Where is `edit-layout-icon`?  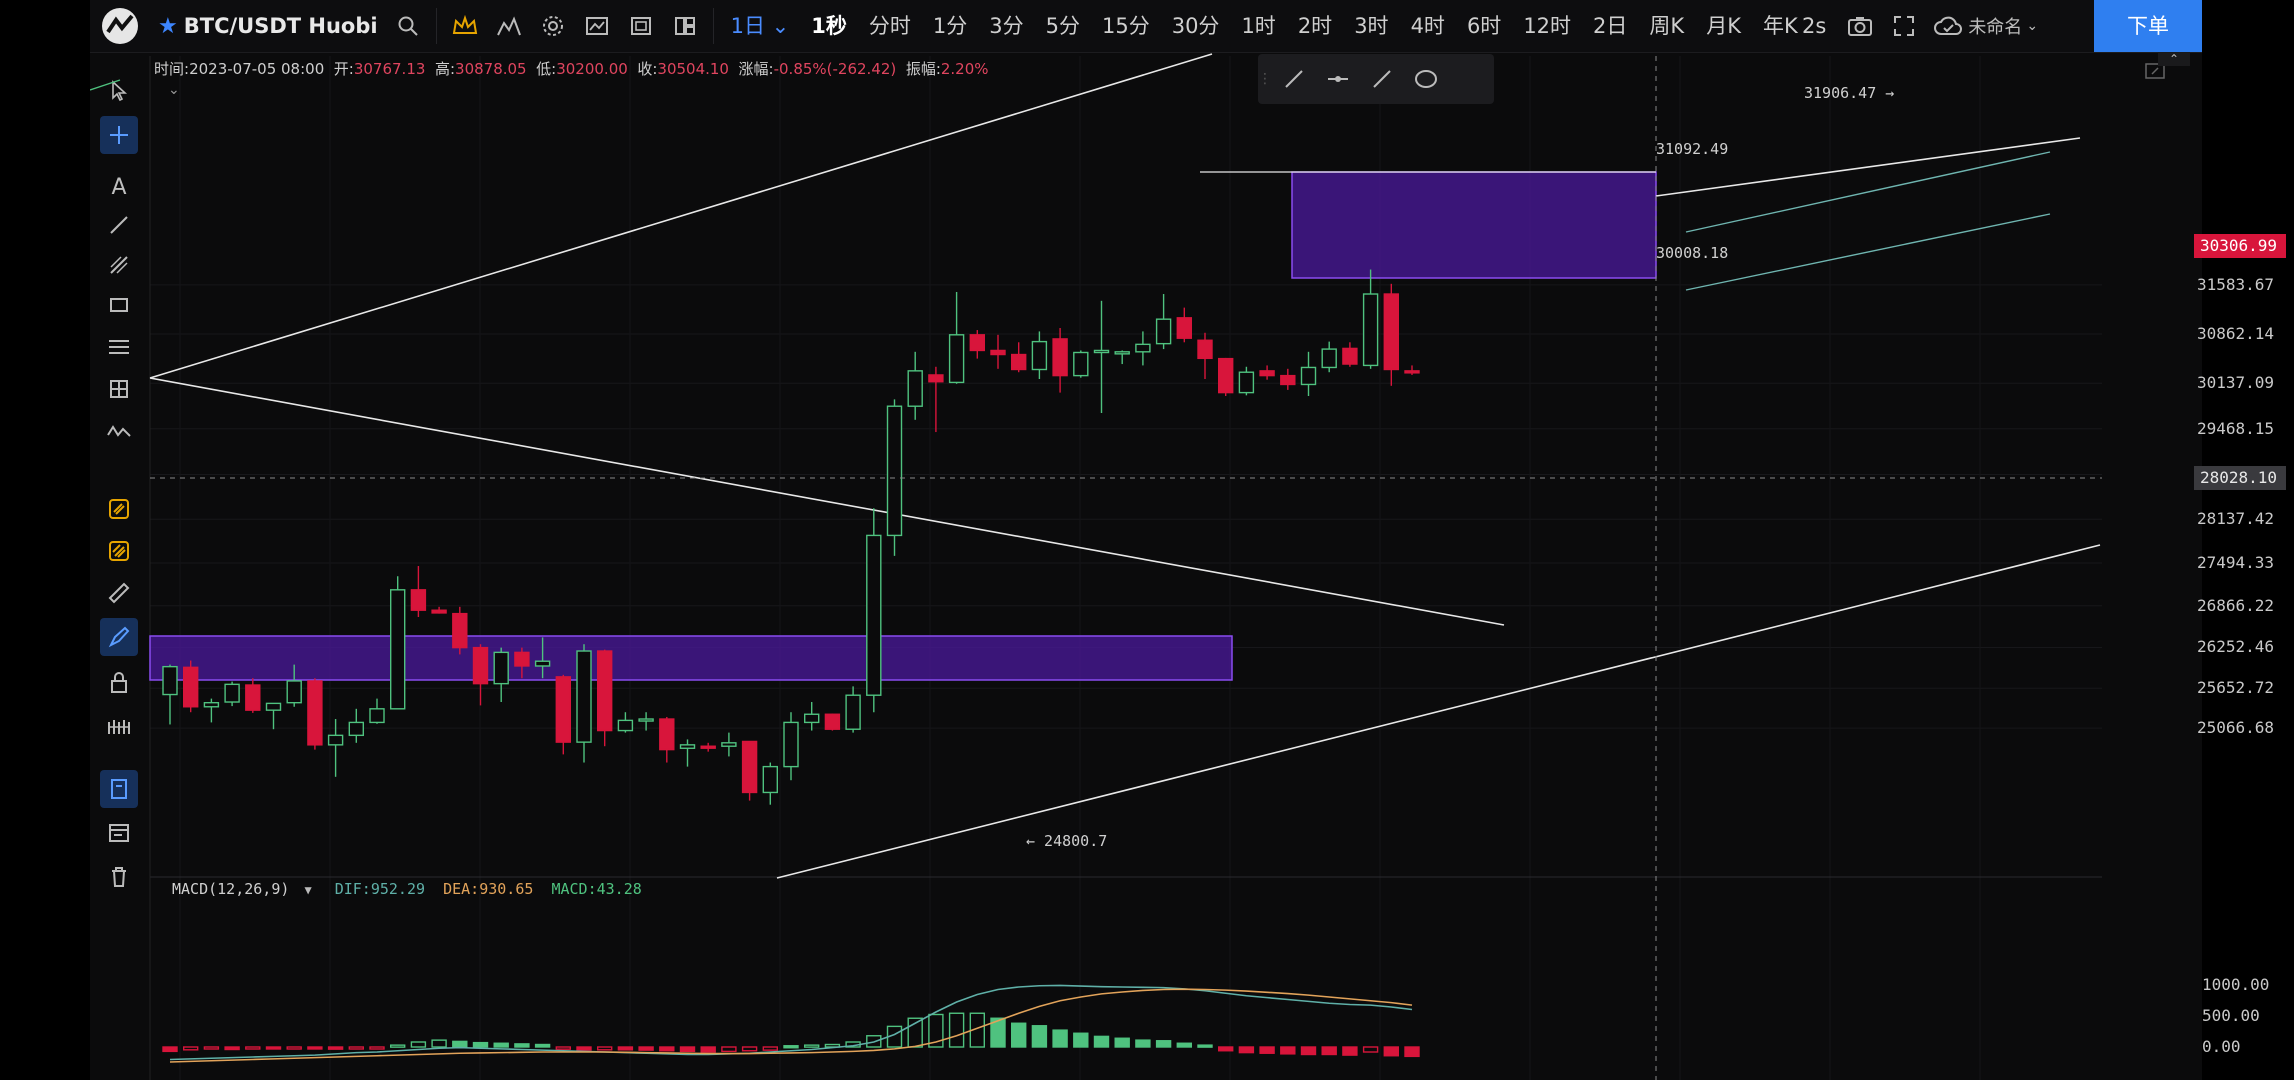 edit-layout-icon is located at coordinates (119, 833).